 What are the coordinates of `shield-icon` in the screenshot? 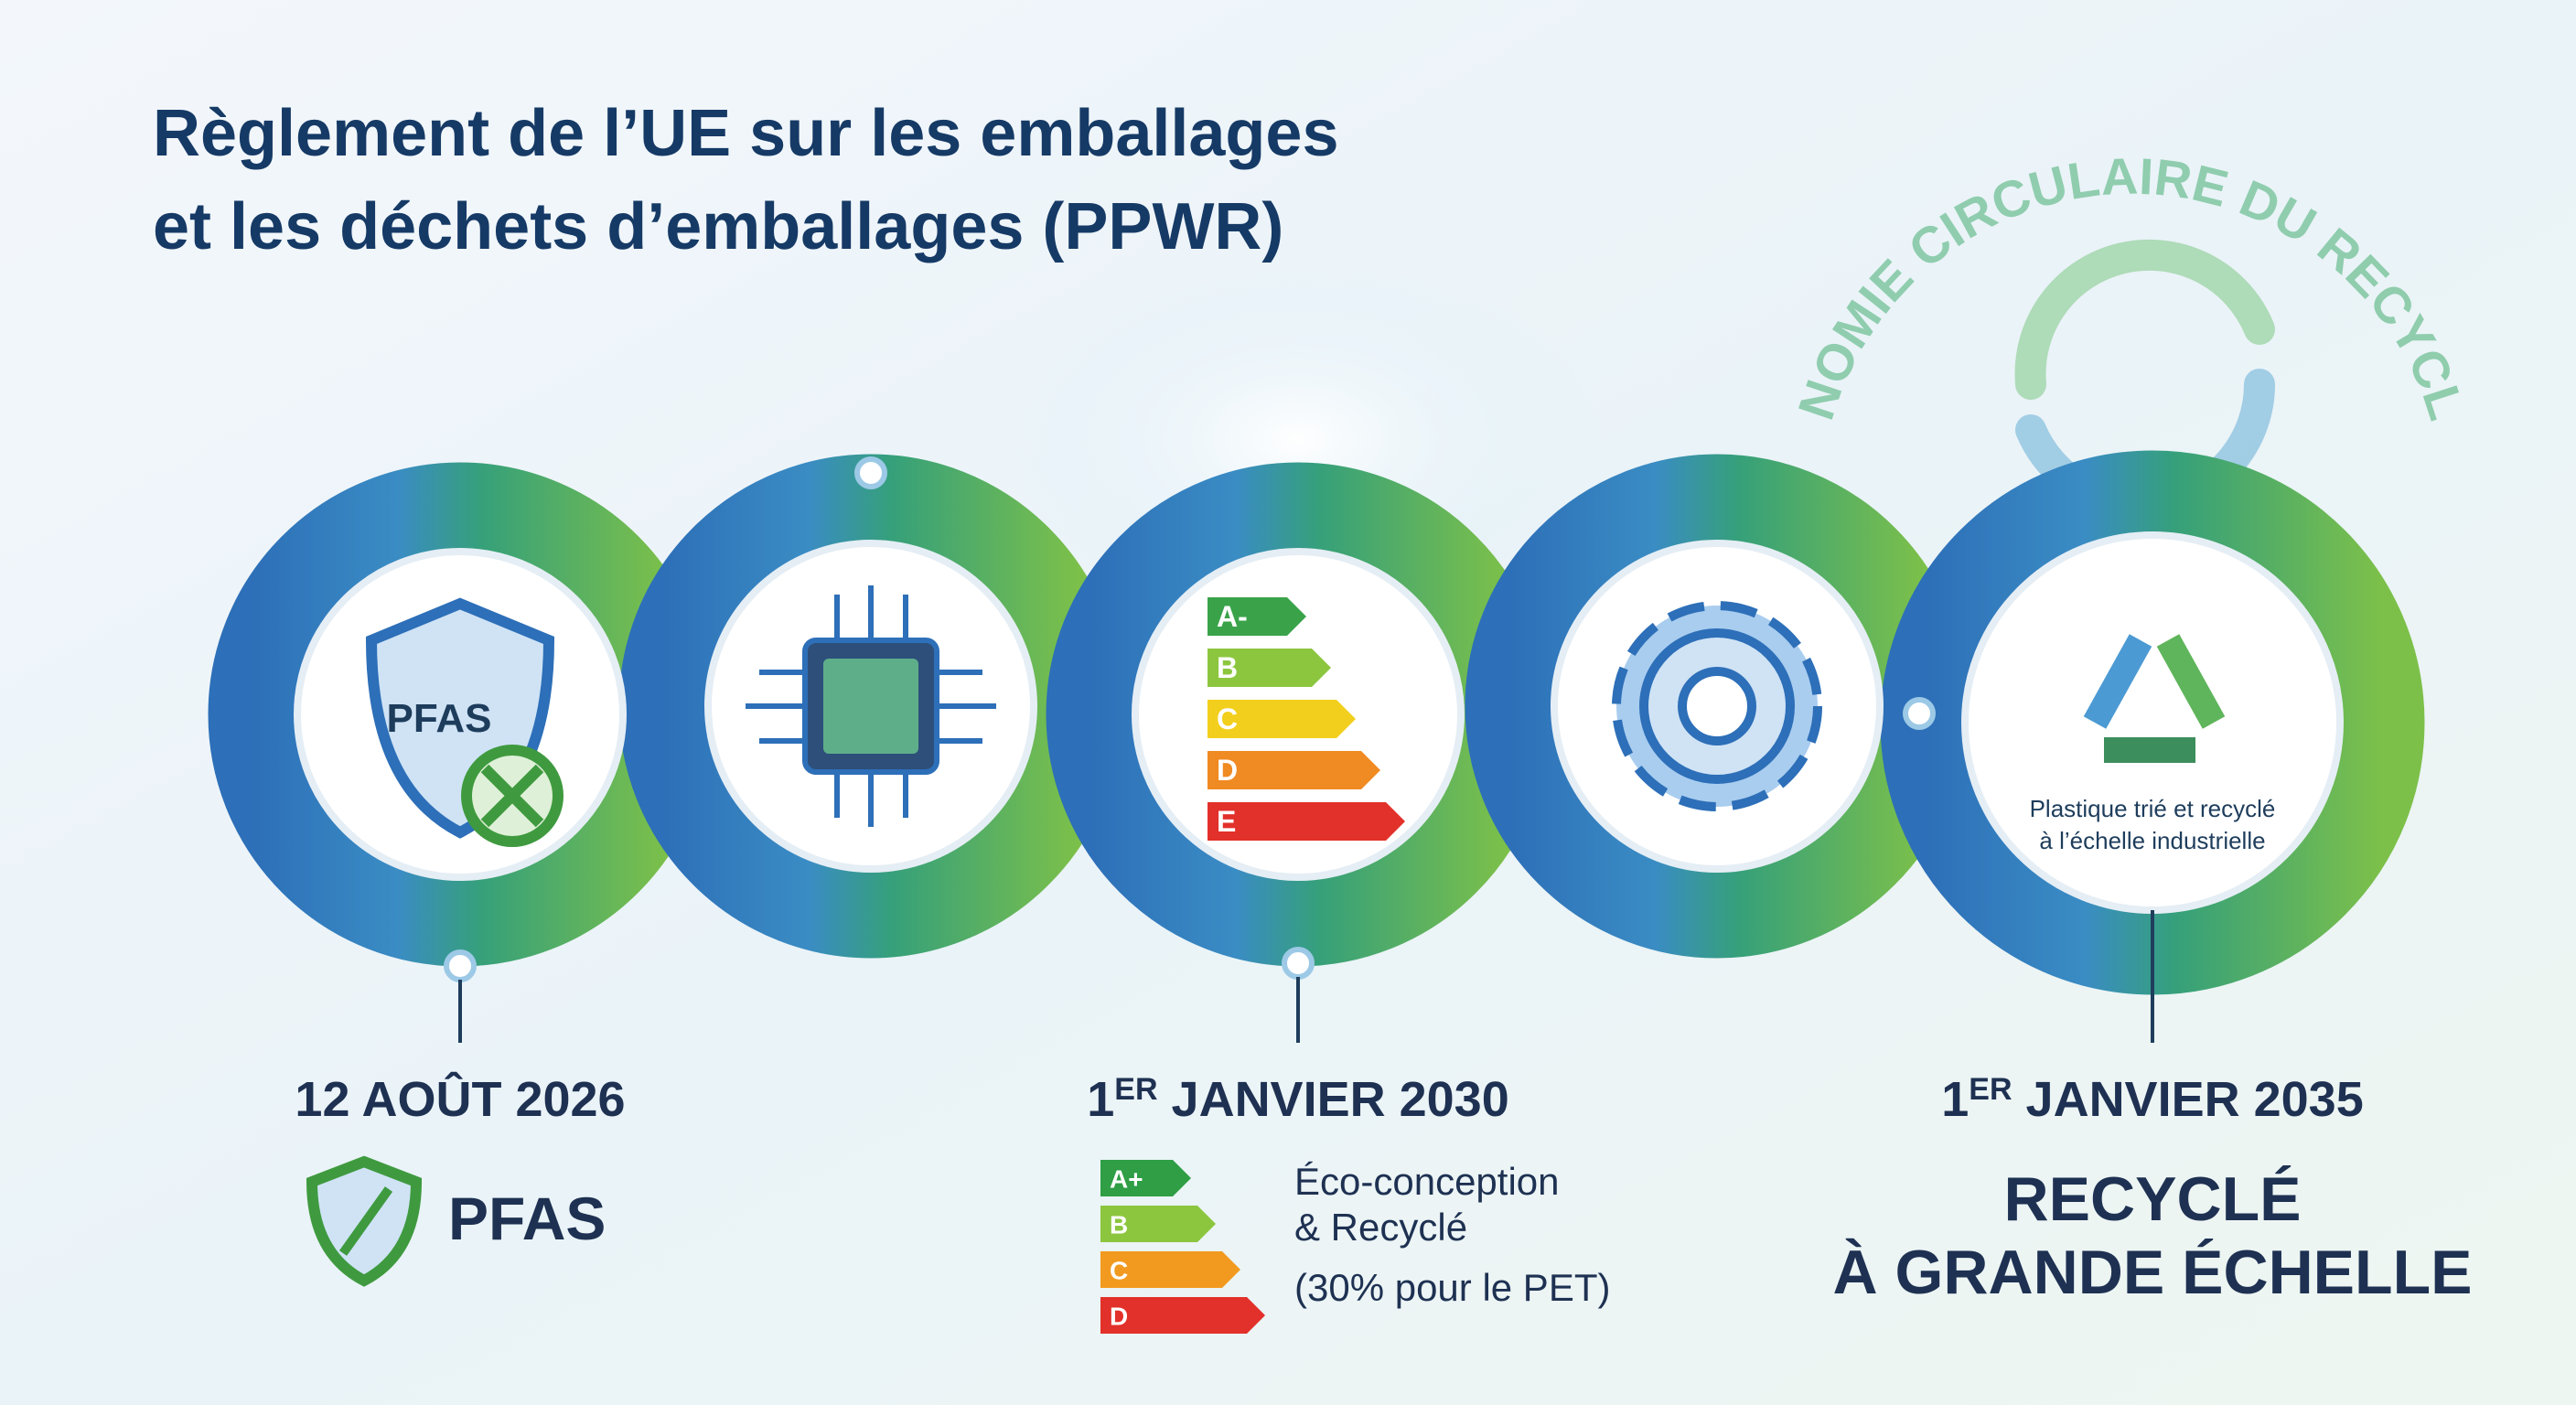 It's located at (465, 722).